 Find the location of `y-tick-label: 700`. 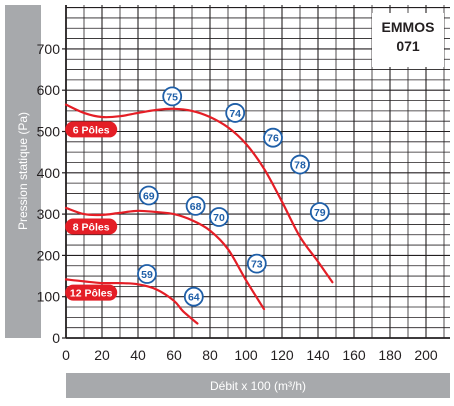

y-tick-label: 700 is located at coordinates (49, 49).